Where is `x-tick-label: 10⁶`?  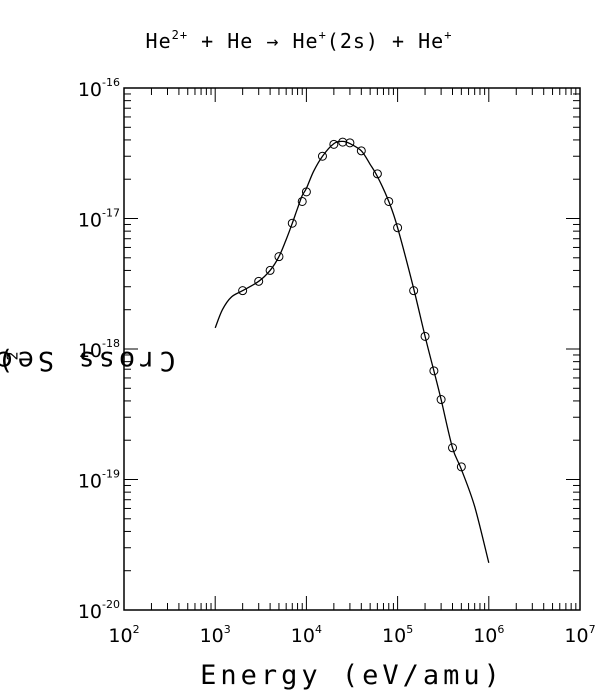 x-tick-label: 10⁶ is located at coordinates (488, 635).